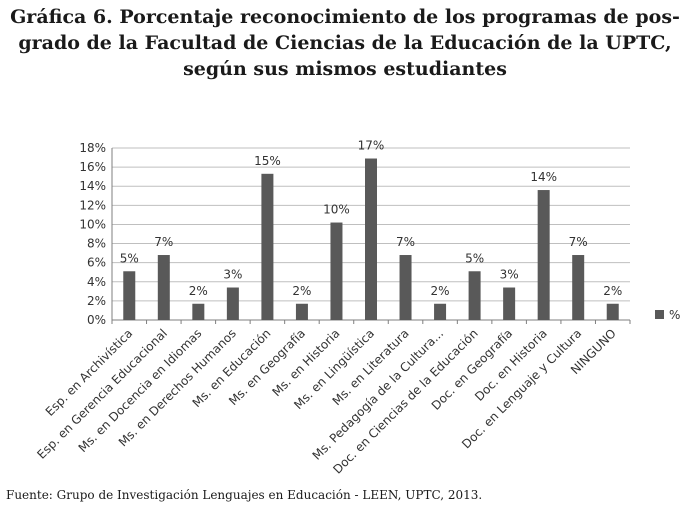 The image size is (690, 511). I want to click on y-tick-label: 14%, so click(92, 186).